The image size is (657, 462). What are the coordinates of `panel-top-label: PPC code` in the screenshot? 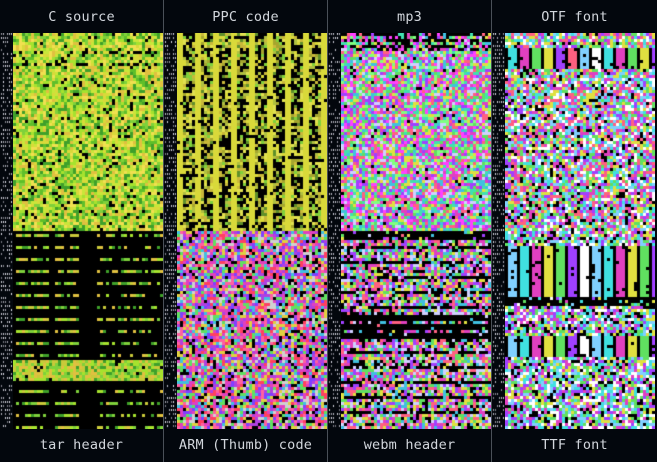 It's located at (245, 17).